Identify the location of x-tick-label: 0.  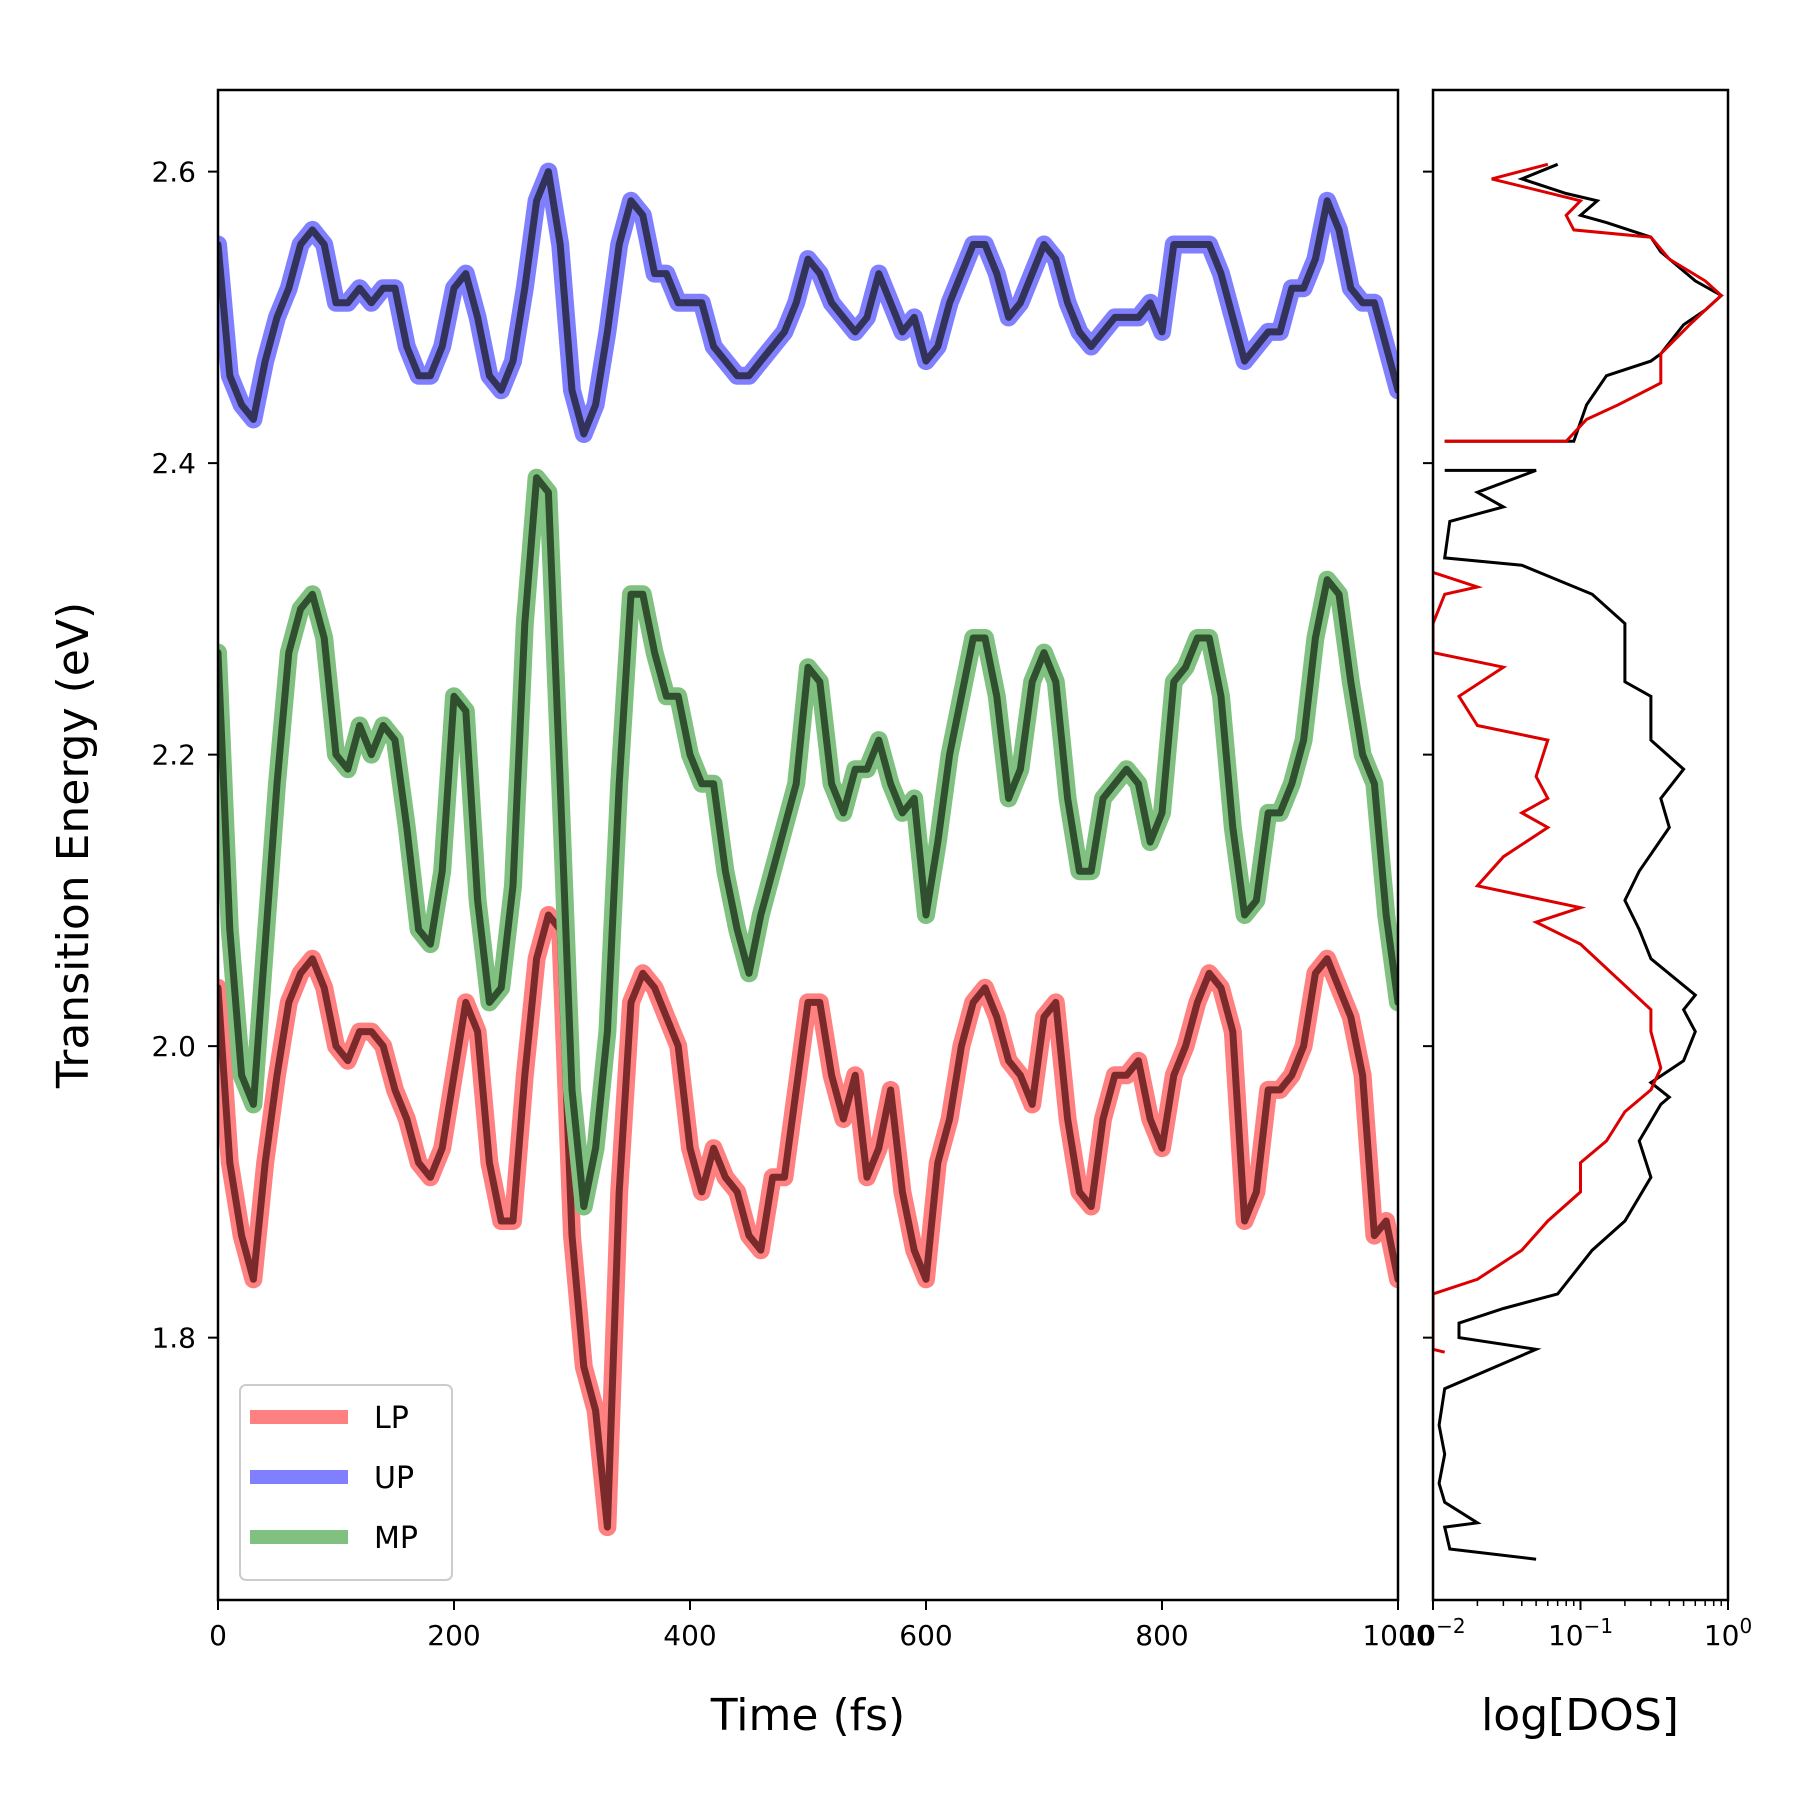
(218, 1635).